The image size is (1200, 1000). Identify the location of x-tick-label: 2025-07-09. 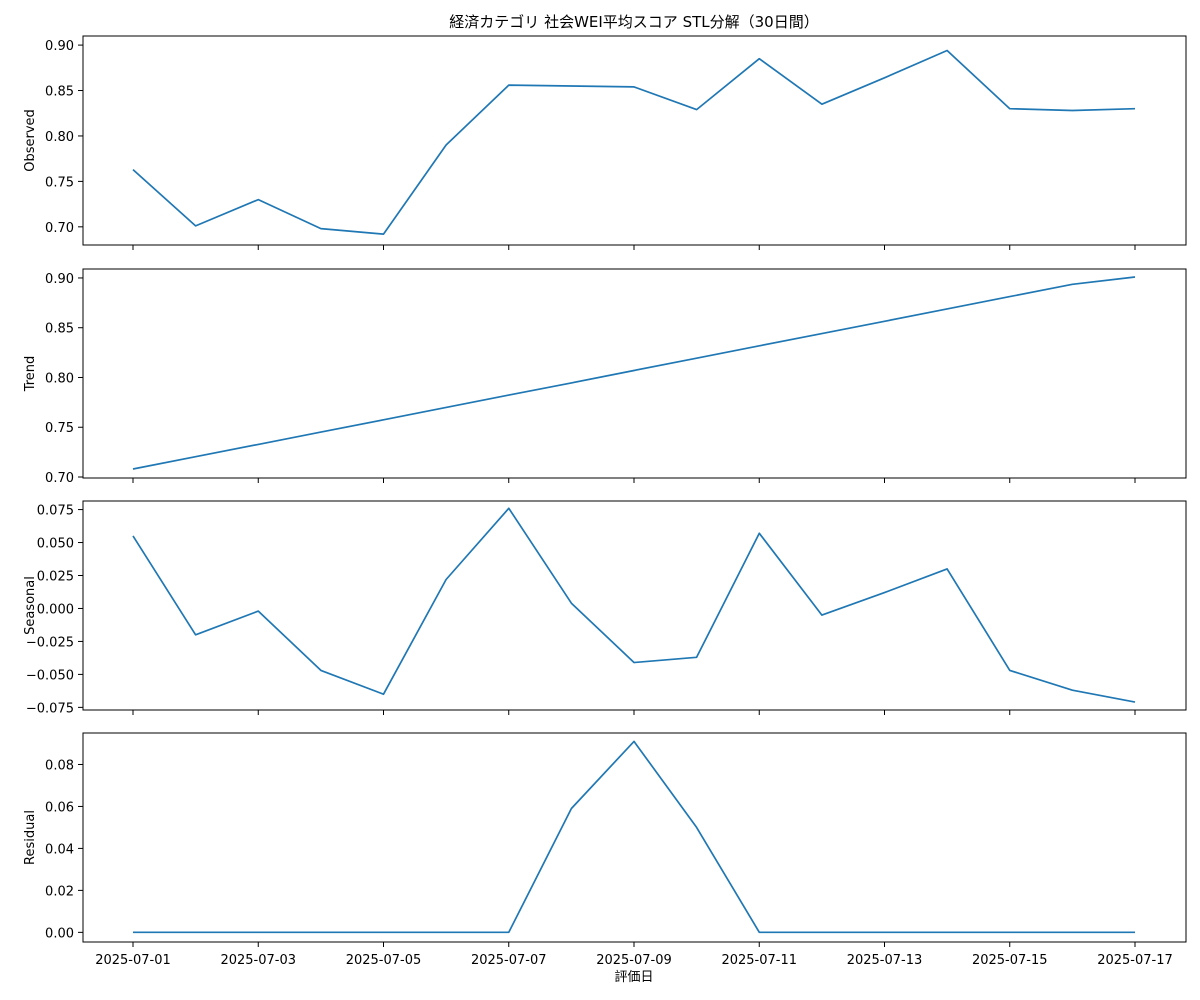
(634, 960).